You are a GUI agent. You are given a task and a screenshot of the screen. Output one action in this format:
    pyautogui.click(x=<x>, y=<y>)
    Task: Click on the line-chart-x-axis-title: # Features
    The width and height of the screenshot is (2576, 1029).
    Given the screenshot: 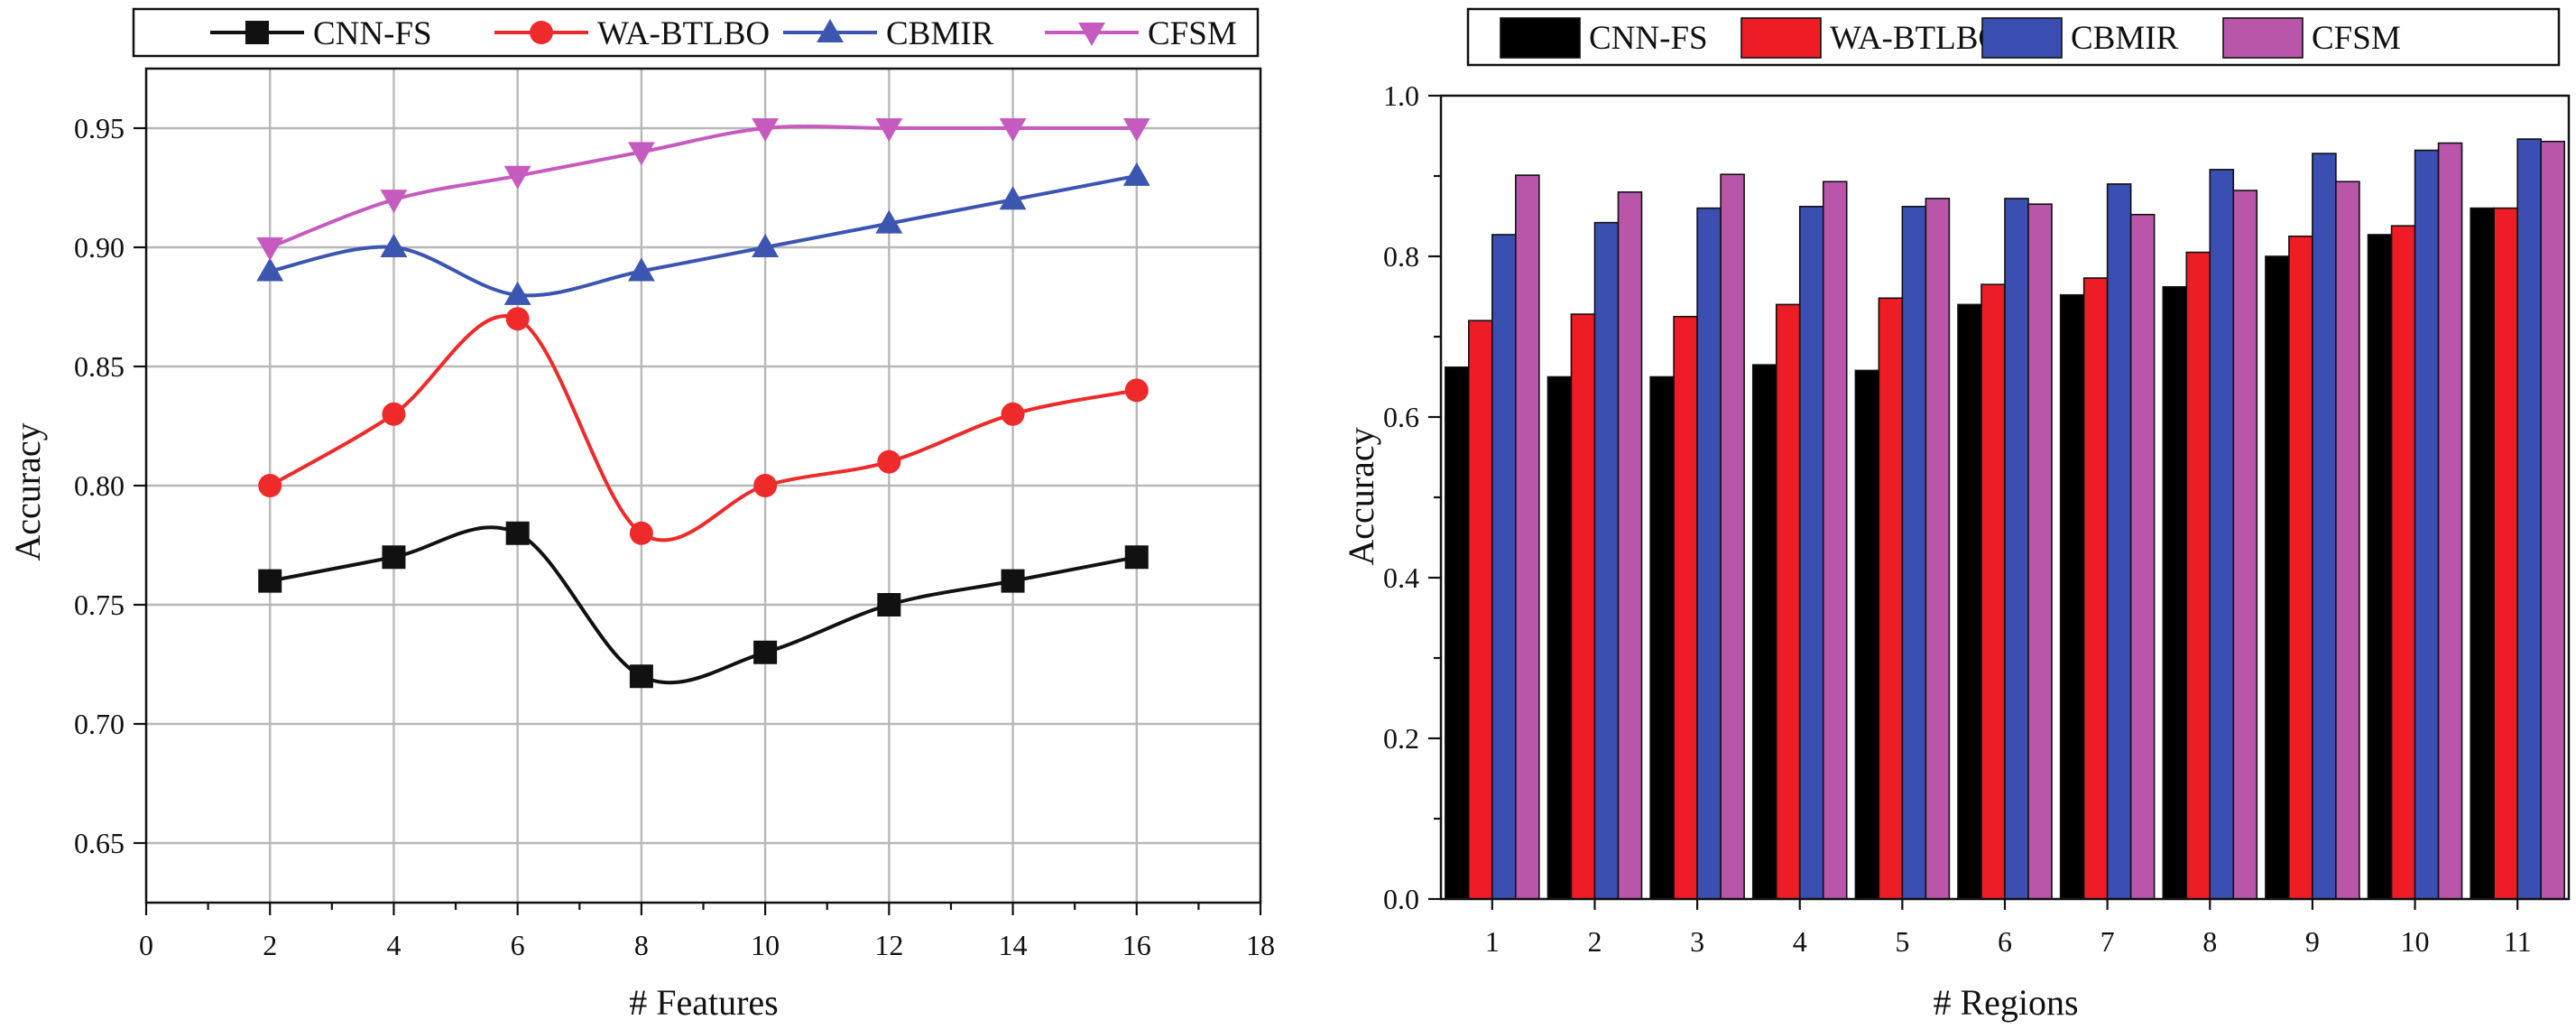 What is the action you would take?
    pyautogui.click(x=704, y=1003)
    